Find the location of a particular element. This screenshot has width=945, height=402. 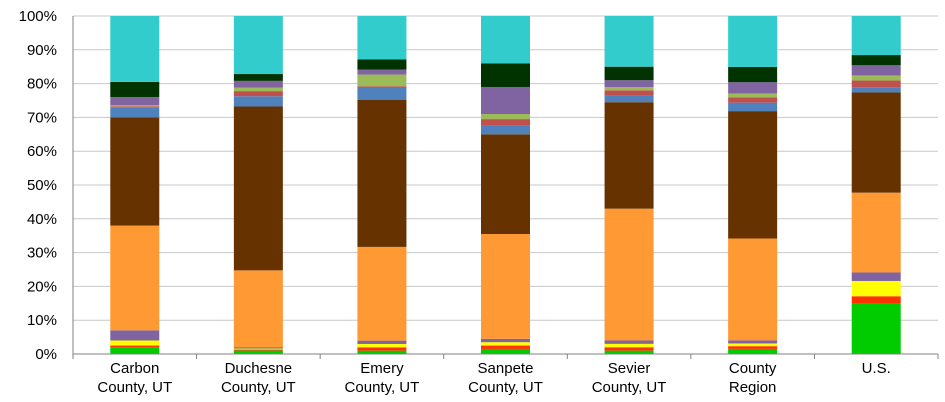

y-tick-label: 10% is located at coordinates (42, 320).